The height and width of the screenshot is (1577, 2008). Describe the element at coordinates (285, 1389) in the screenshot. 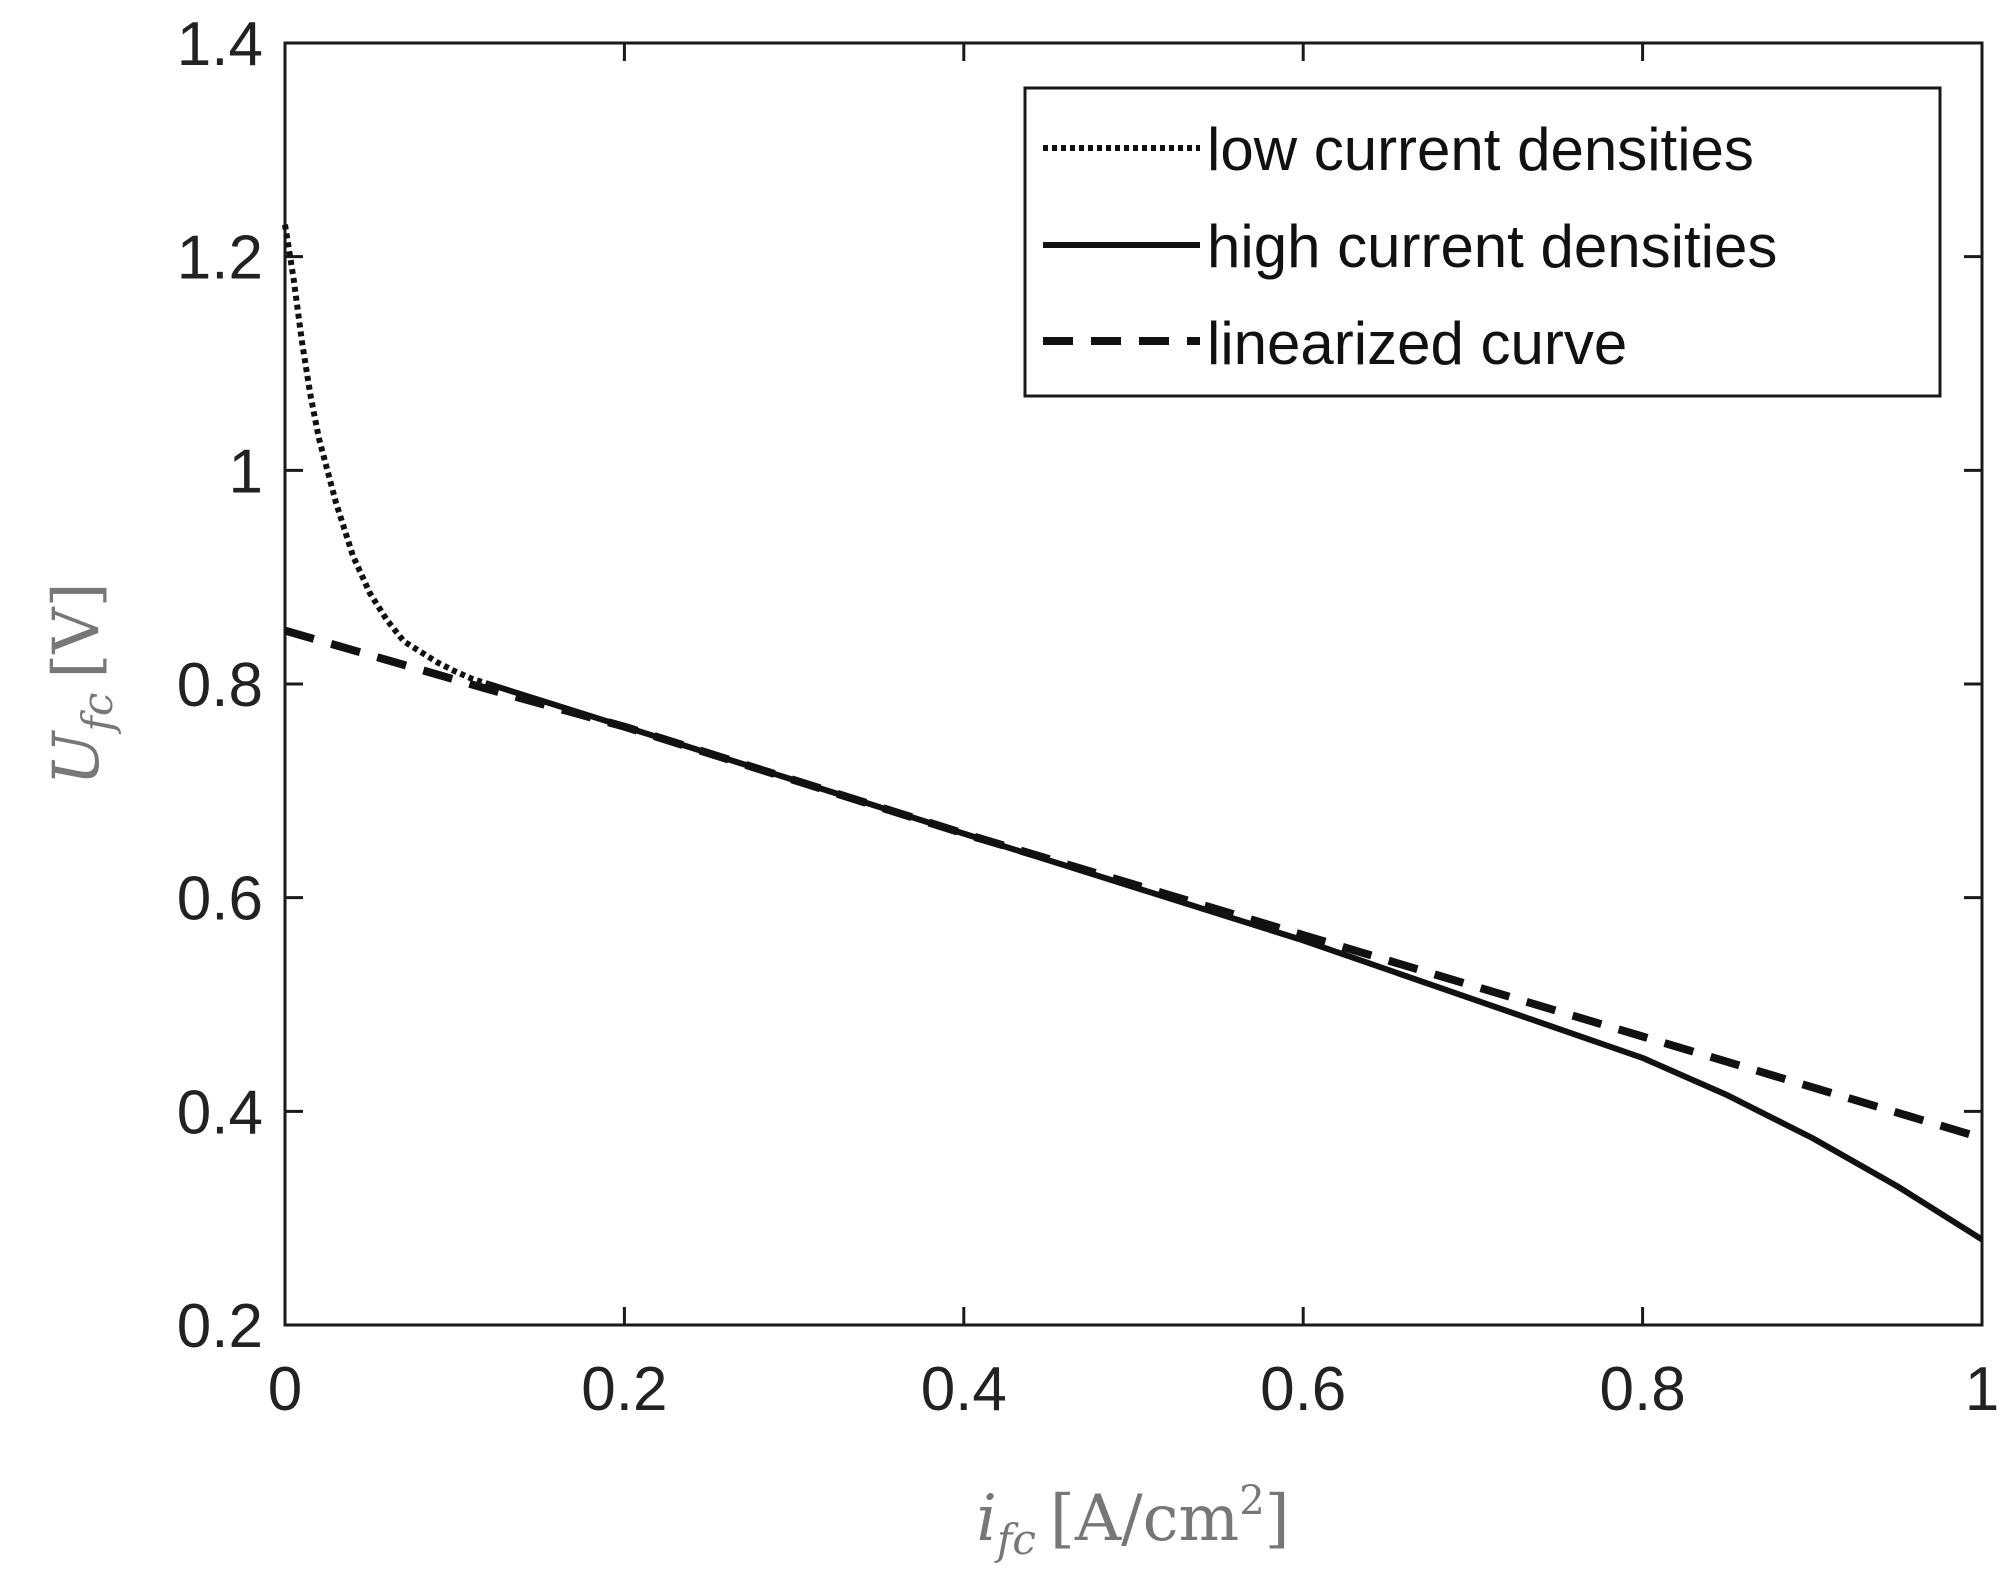

I see `x-tick-label: 0` at that location.